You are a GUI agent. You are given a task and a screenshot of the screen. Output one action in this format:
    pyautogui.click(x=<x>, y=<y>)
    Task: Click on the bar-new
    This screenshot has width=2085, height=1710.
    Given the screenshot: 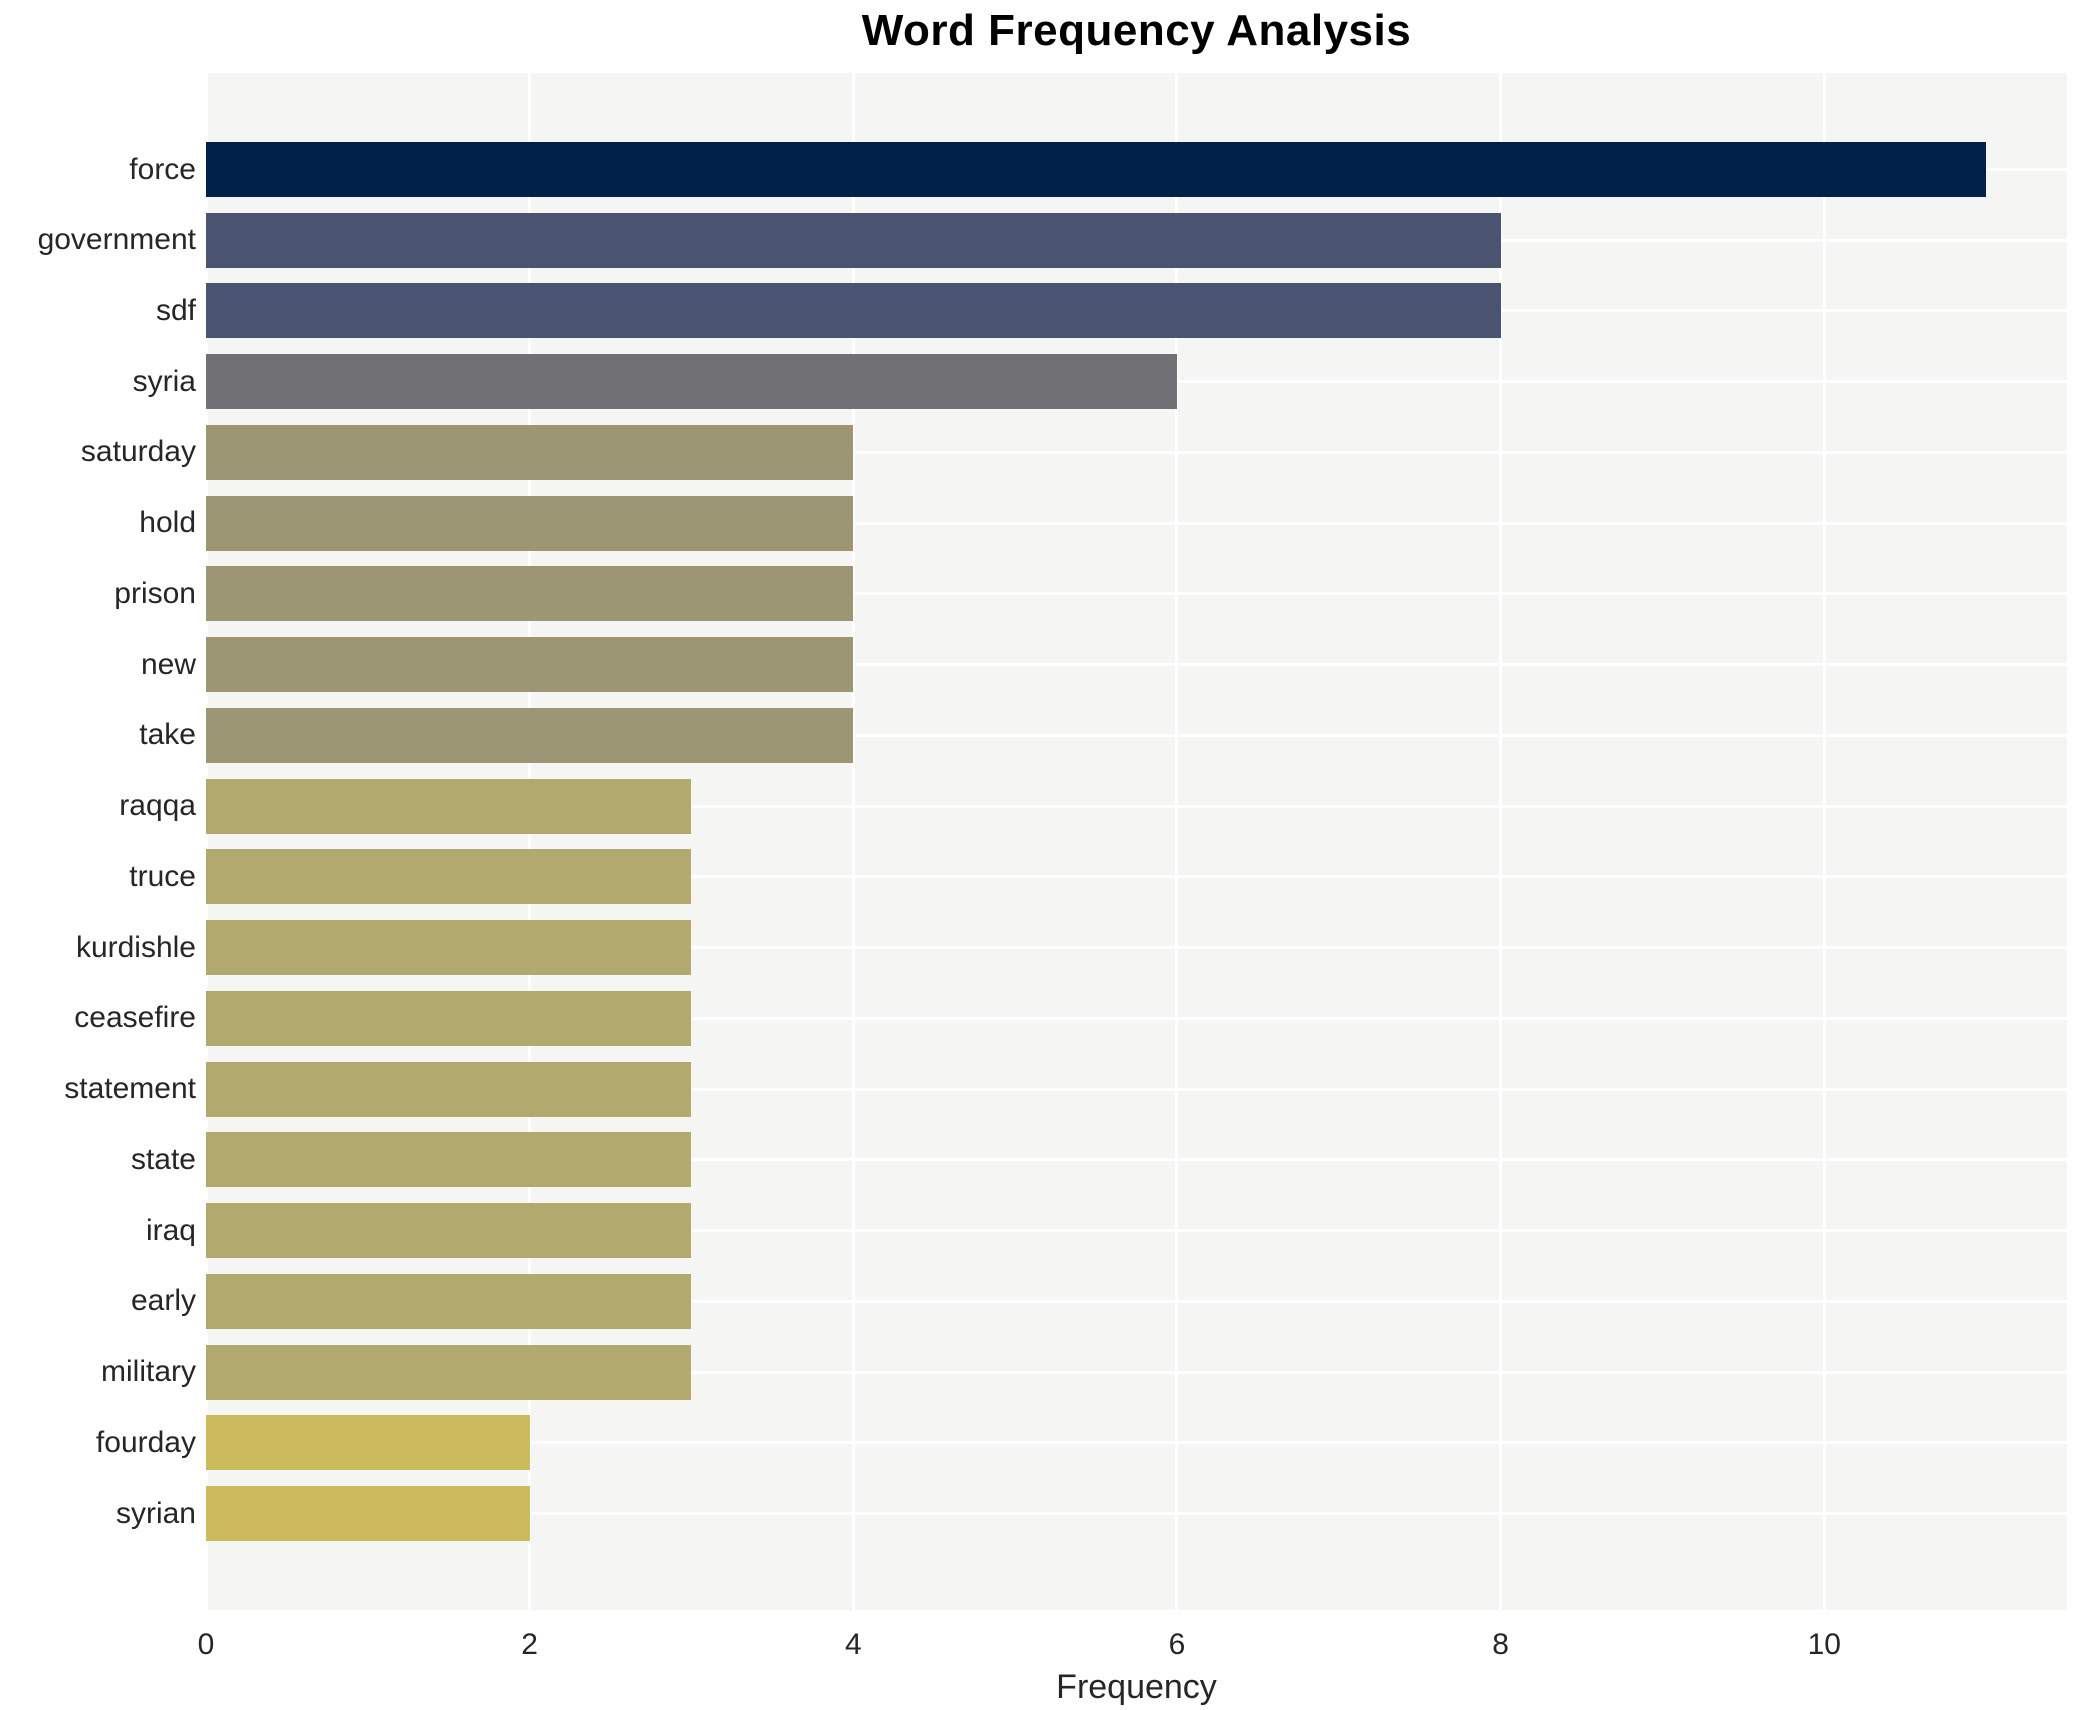 What is the action you would take?
    pyautogui.click(x=530, y=665)
    